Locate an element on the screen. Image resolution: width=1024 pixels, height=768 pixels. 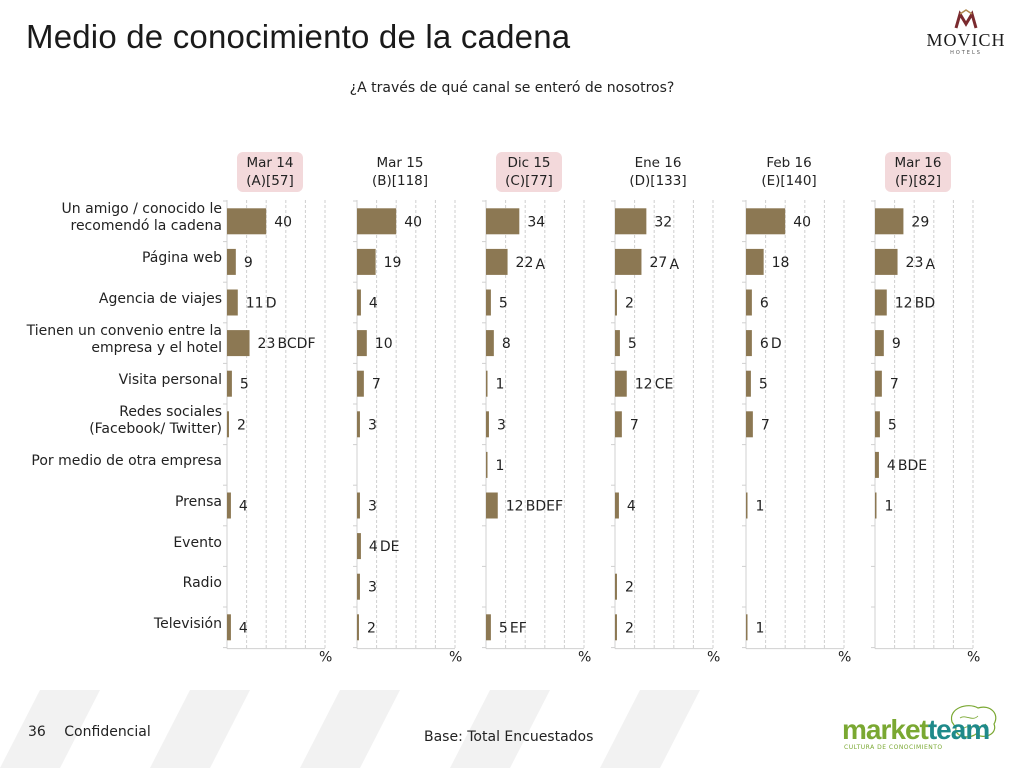
marketteam-wordmark: marketteam is located at coordinates (916, 730).